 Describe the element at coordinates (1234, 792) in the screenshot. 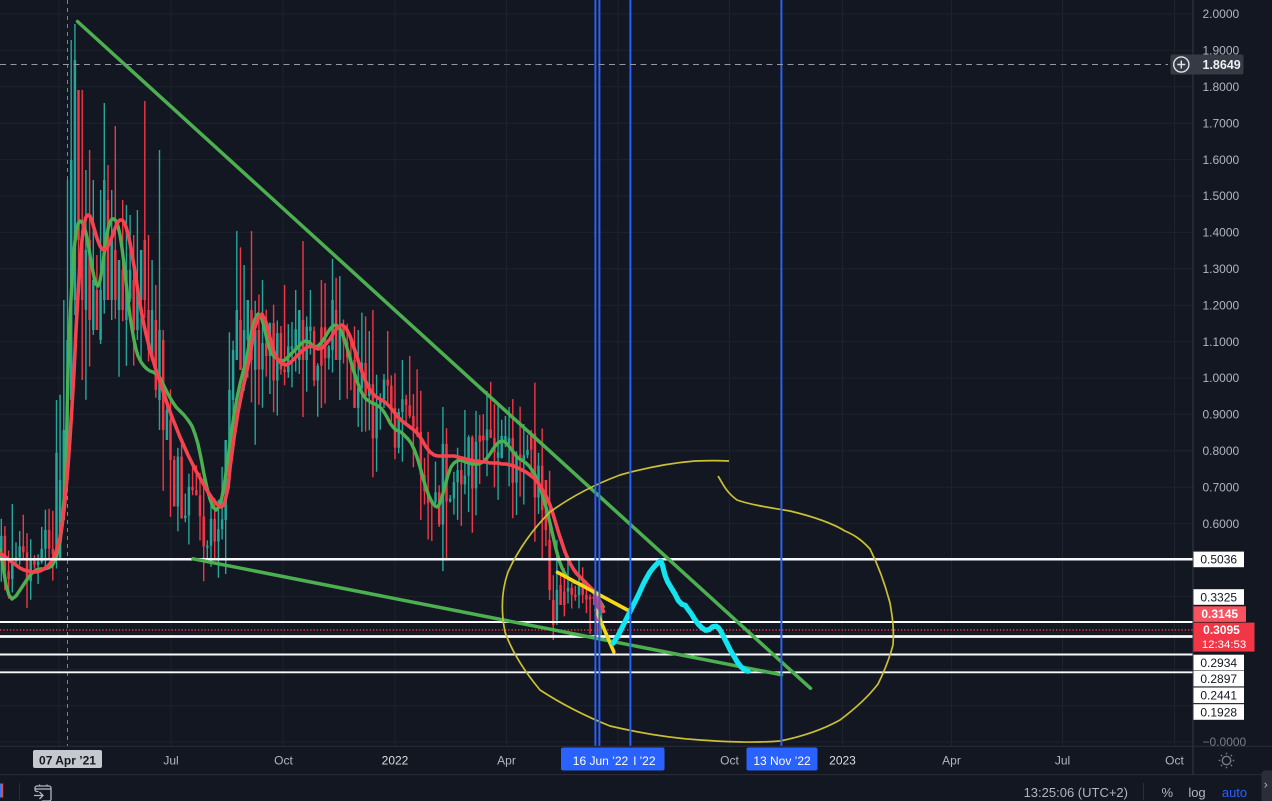

I see `svg-text: auto` at that location.